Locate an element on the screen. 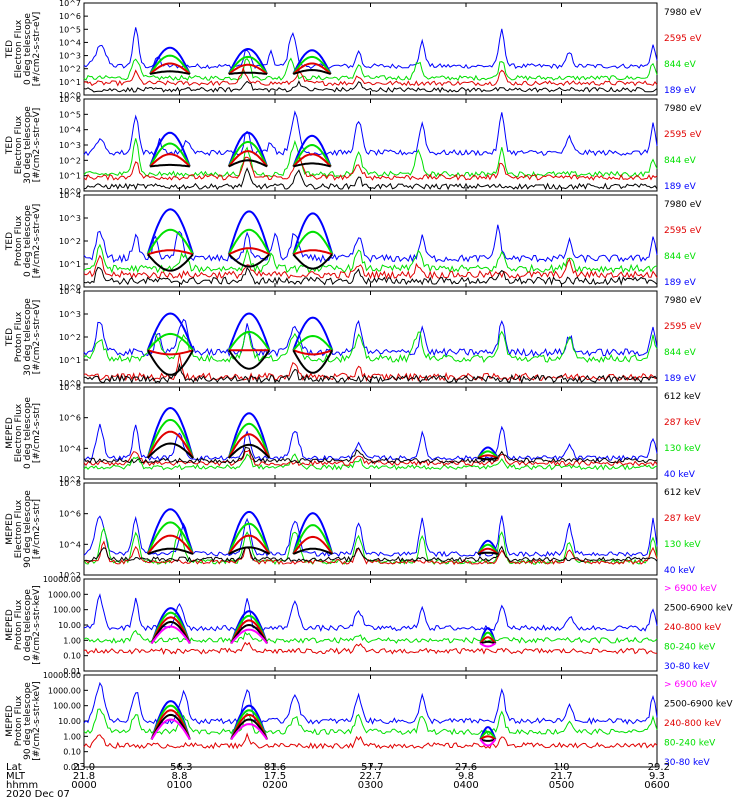 Image resolution: width=750 pixels, height=800 pixels. footer-mlt-value: 9.3 is located at coordinates (657, 776).